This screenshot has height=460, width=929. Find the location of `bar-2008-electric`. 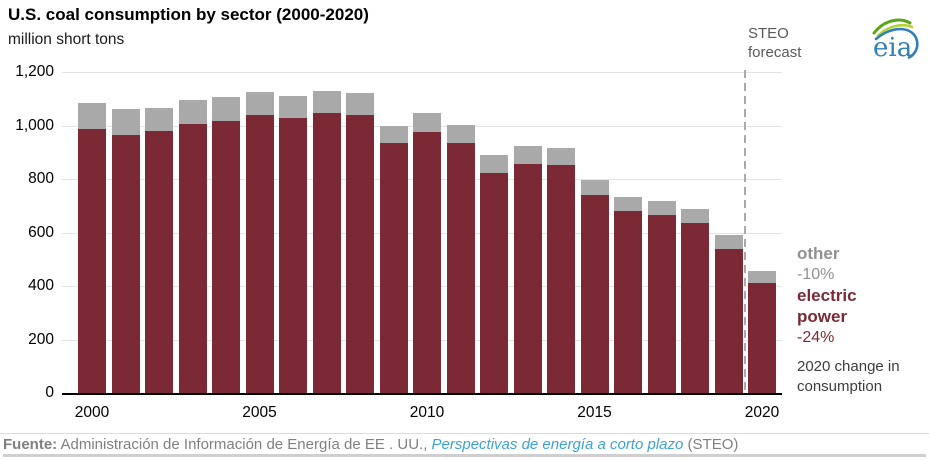

bar-2008-electric is located at coordinates (360, 253).